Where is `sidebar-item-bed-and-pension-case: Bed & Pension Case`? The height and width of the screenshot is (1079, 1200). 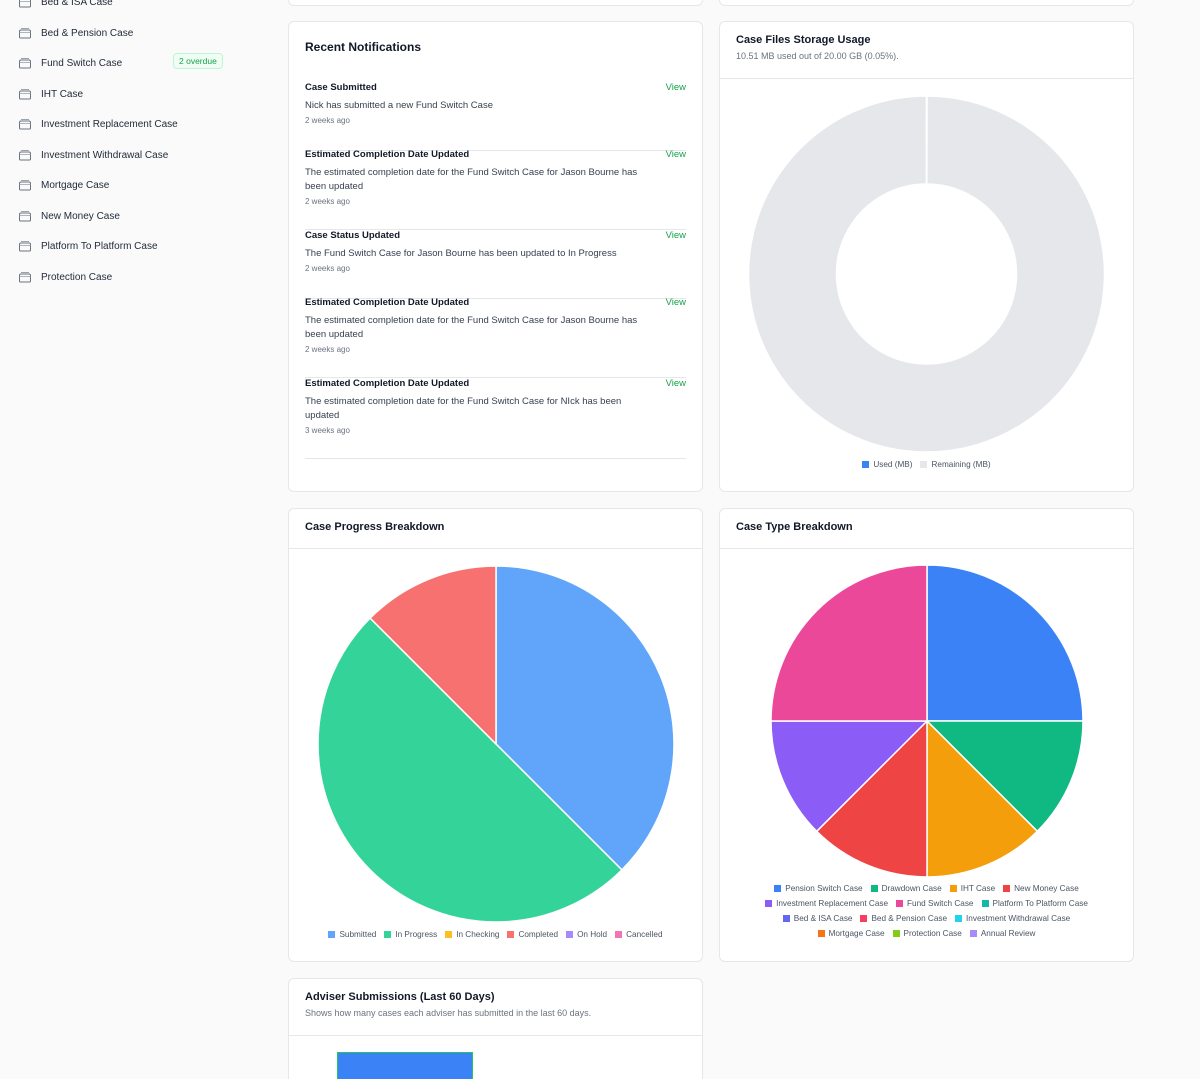
sidebar-item-bed-and-pension-case: Bed & Pension Case is located at coordinates (75, 33).